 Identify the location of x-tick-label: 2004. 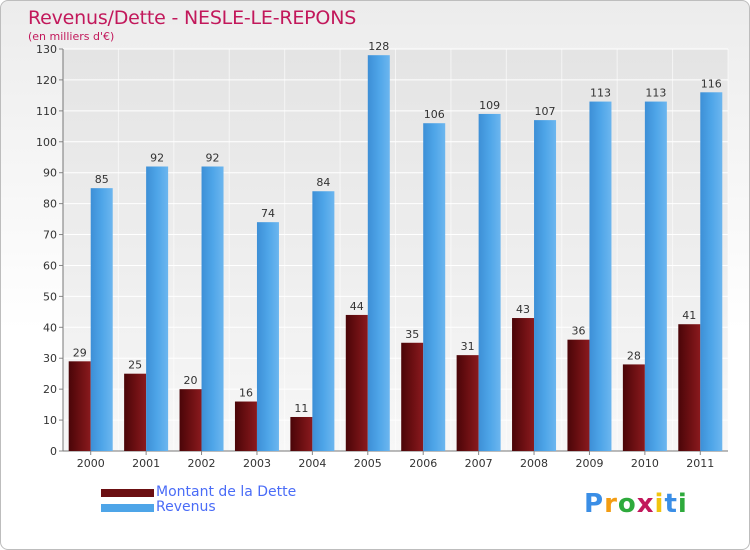
(312, 463).